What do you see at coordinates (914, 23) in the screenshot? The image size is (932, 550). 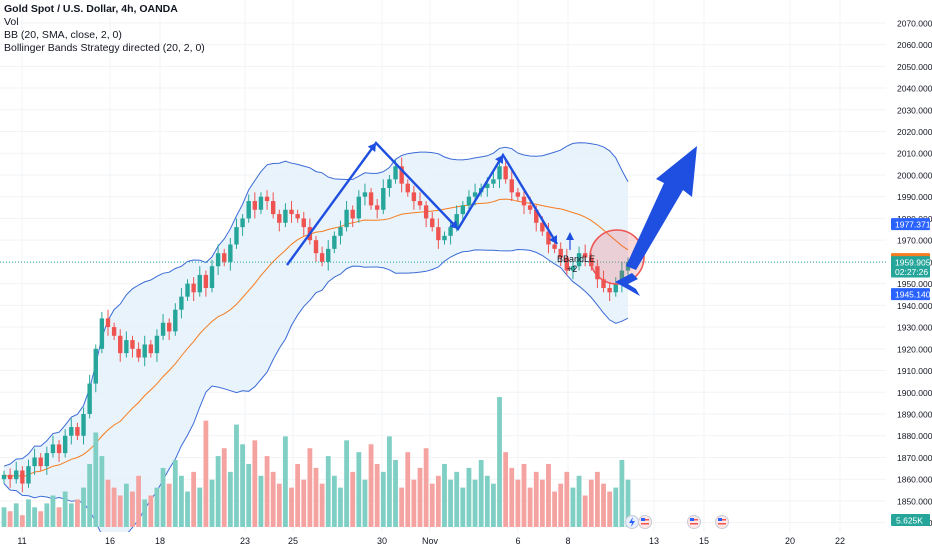 I see `price-tick-label: 2070.000` at bounding box center [914, 23].